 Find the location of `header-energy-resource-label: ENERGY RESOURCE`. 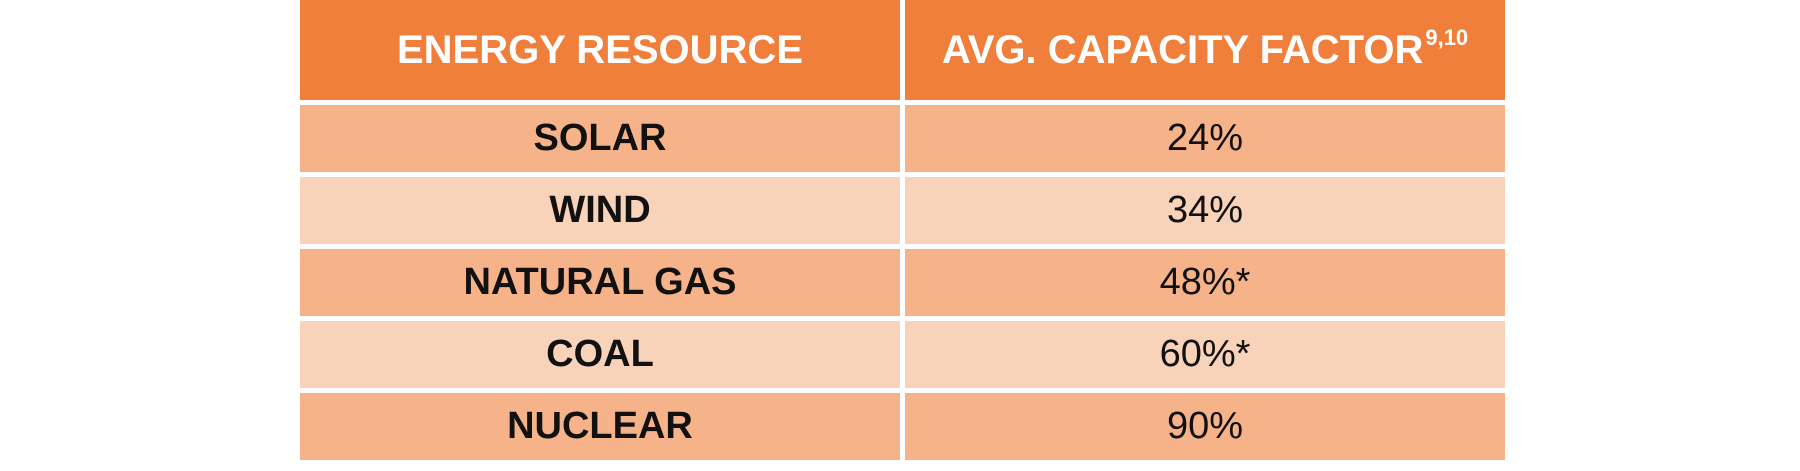

header-energy-resource-label: ENERGY RESOURCE is located at coordinates (599, 49).